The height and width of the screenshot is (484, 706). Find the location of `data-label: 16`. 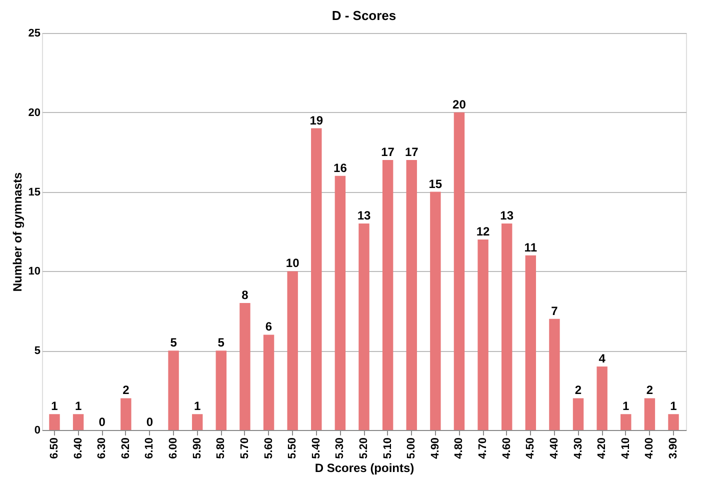

data-label: 16 is located at coordinates (341, 167).